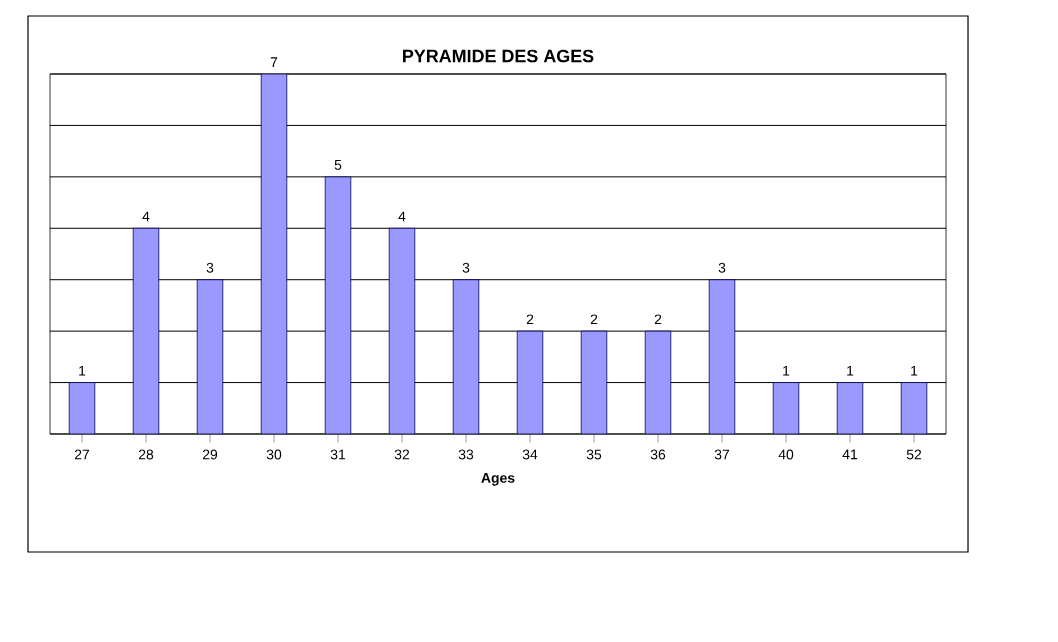 The height and width of the screenshot is (642, 1058). What do you see at coordinates (498, 56) in the screenshot?
I see `chart-title: PYRAMIDE DES AGES` at bounding box center [498, 56].